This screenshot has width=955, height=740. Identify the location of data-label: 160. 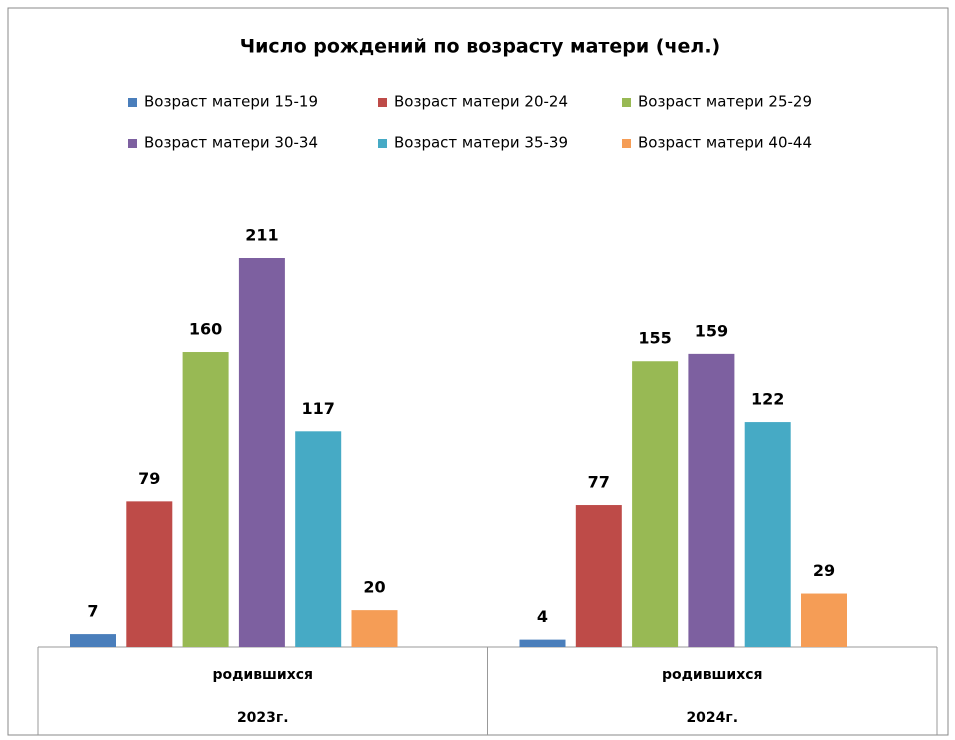
(205, 329).